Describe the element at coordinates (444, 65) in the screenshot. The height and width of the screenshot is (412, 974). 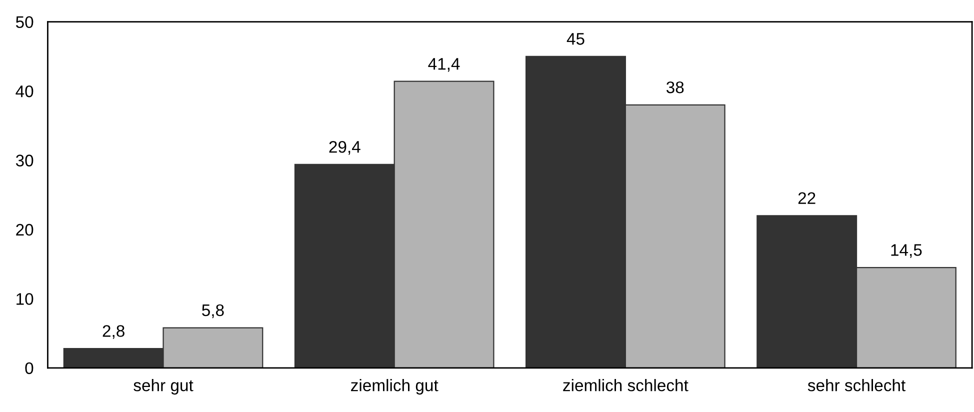
I see `data-label: 41,4` at that location.